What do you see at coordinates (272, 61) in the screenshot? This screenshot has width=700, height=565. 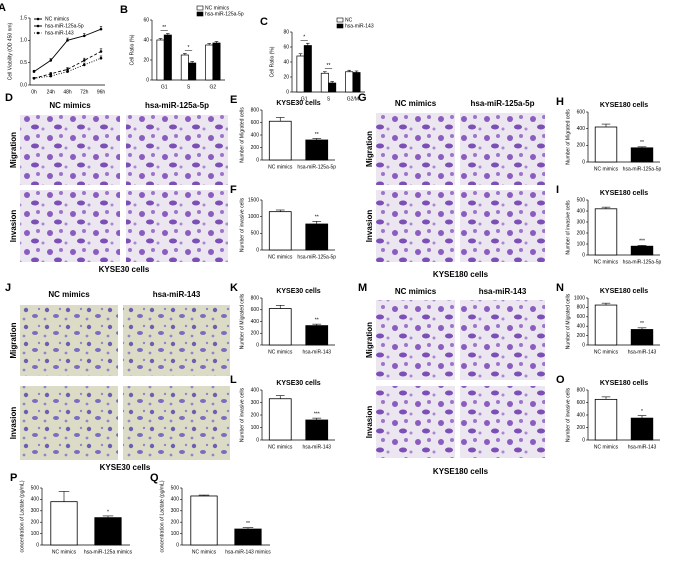 I see `y-axis-label: Cell Ratio (%)` at bounding box center [272, 61].